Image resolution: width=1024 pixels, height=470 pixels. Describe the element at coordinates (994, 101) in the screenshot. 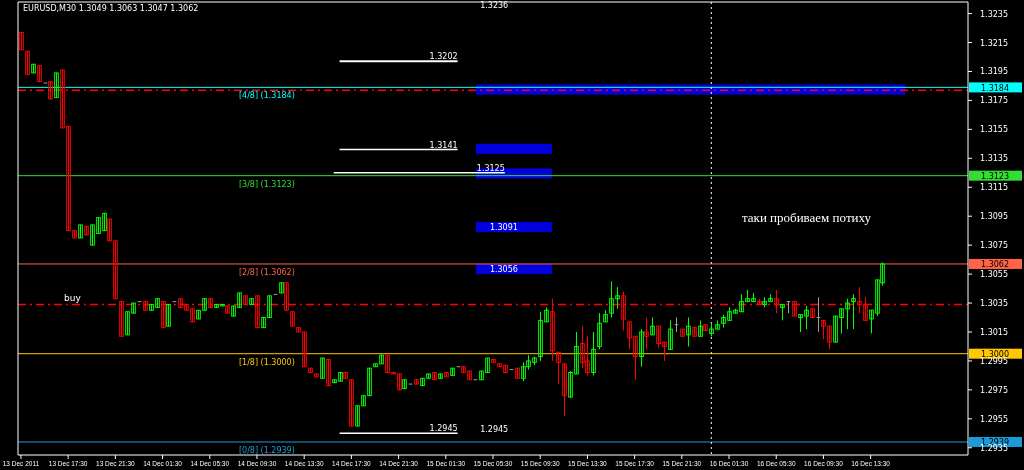

I see `y-tick-label: 1.3175` at that location.